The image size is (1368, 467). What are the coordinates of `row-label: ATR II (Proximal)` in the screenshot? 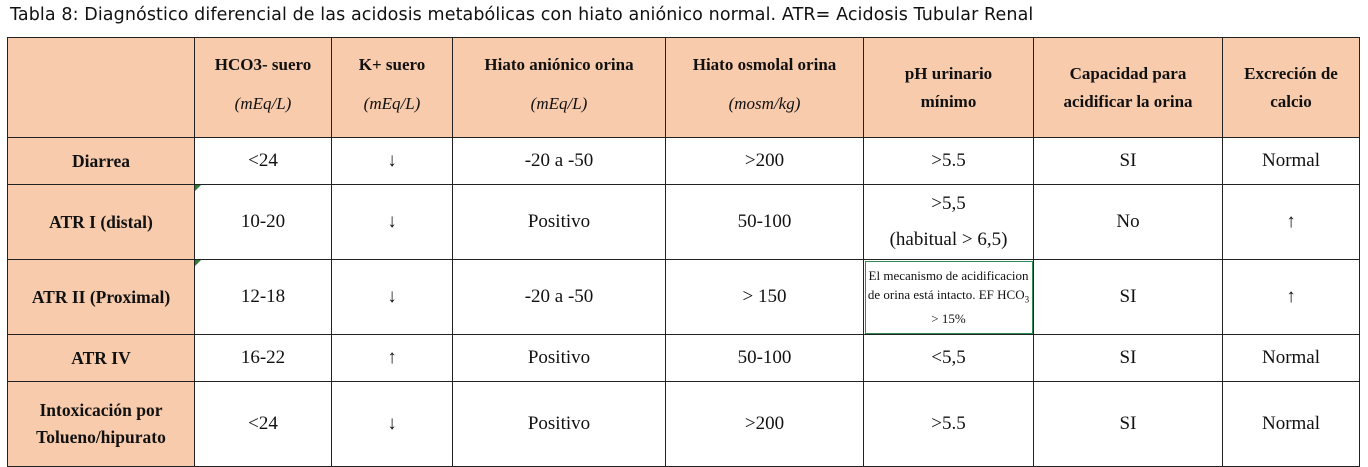 It's located at (101, 297).